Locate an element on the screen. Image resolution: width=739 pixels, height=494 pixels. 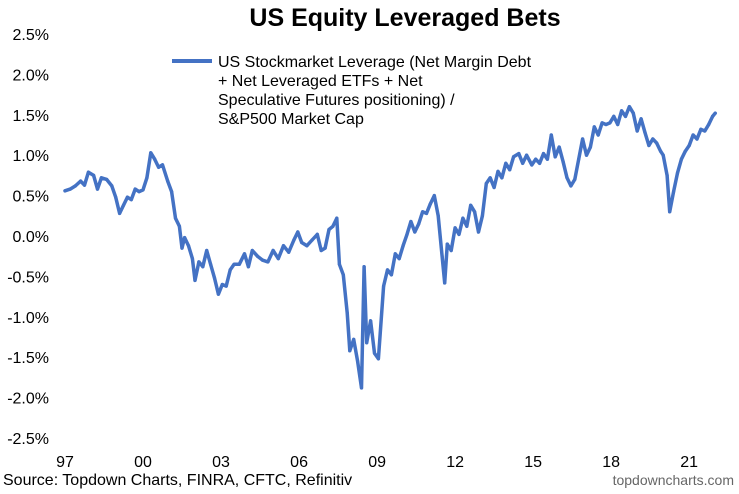
x-tick-label: 21 is located at coordinates (689, 462).